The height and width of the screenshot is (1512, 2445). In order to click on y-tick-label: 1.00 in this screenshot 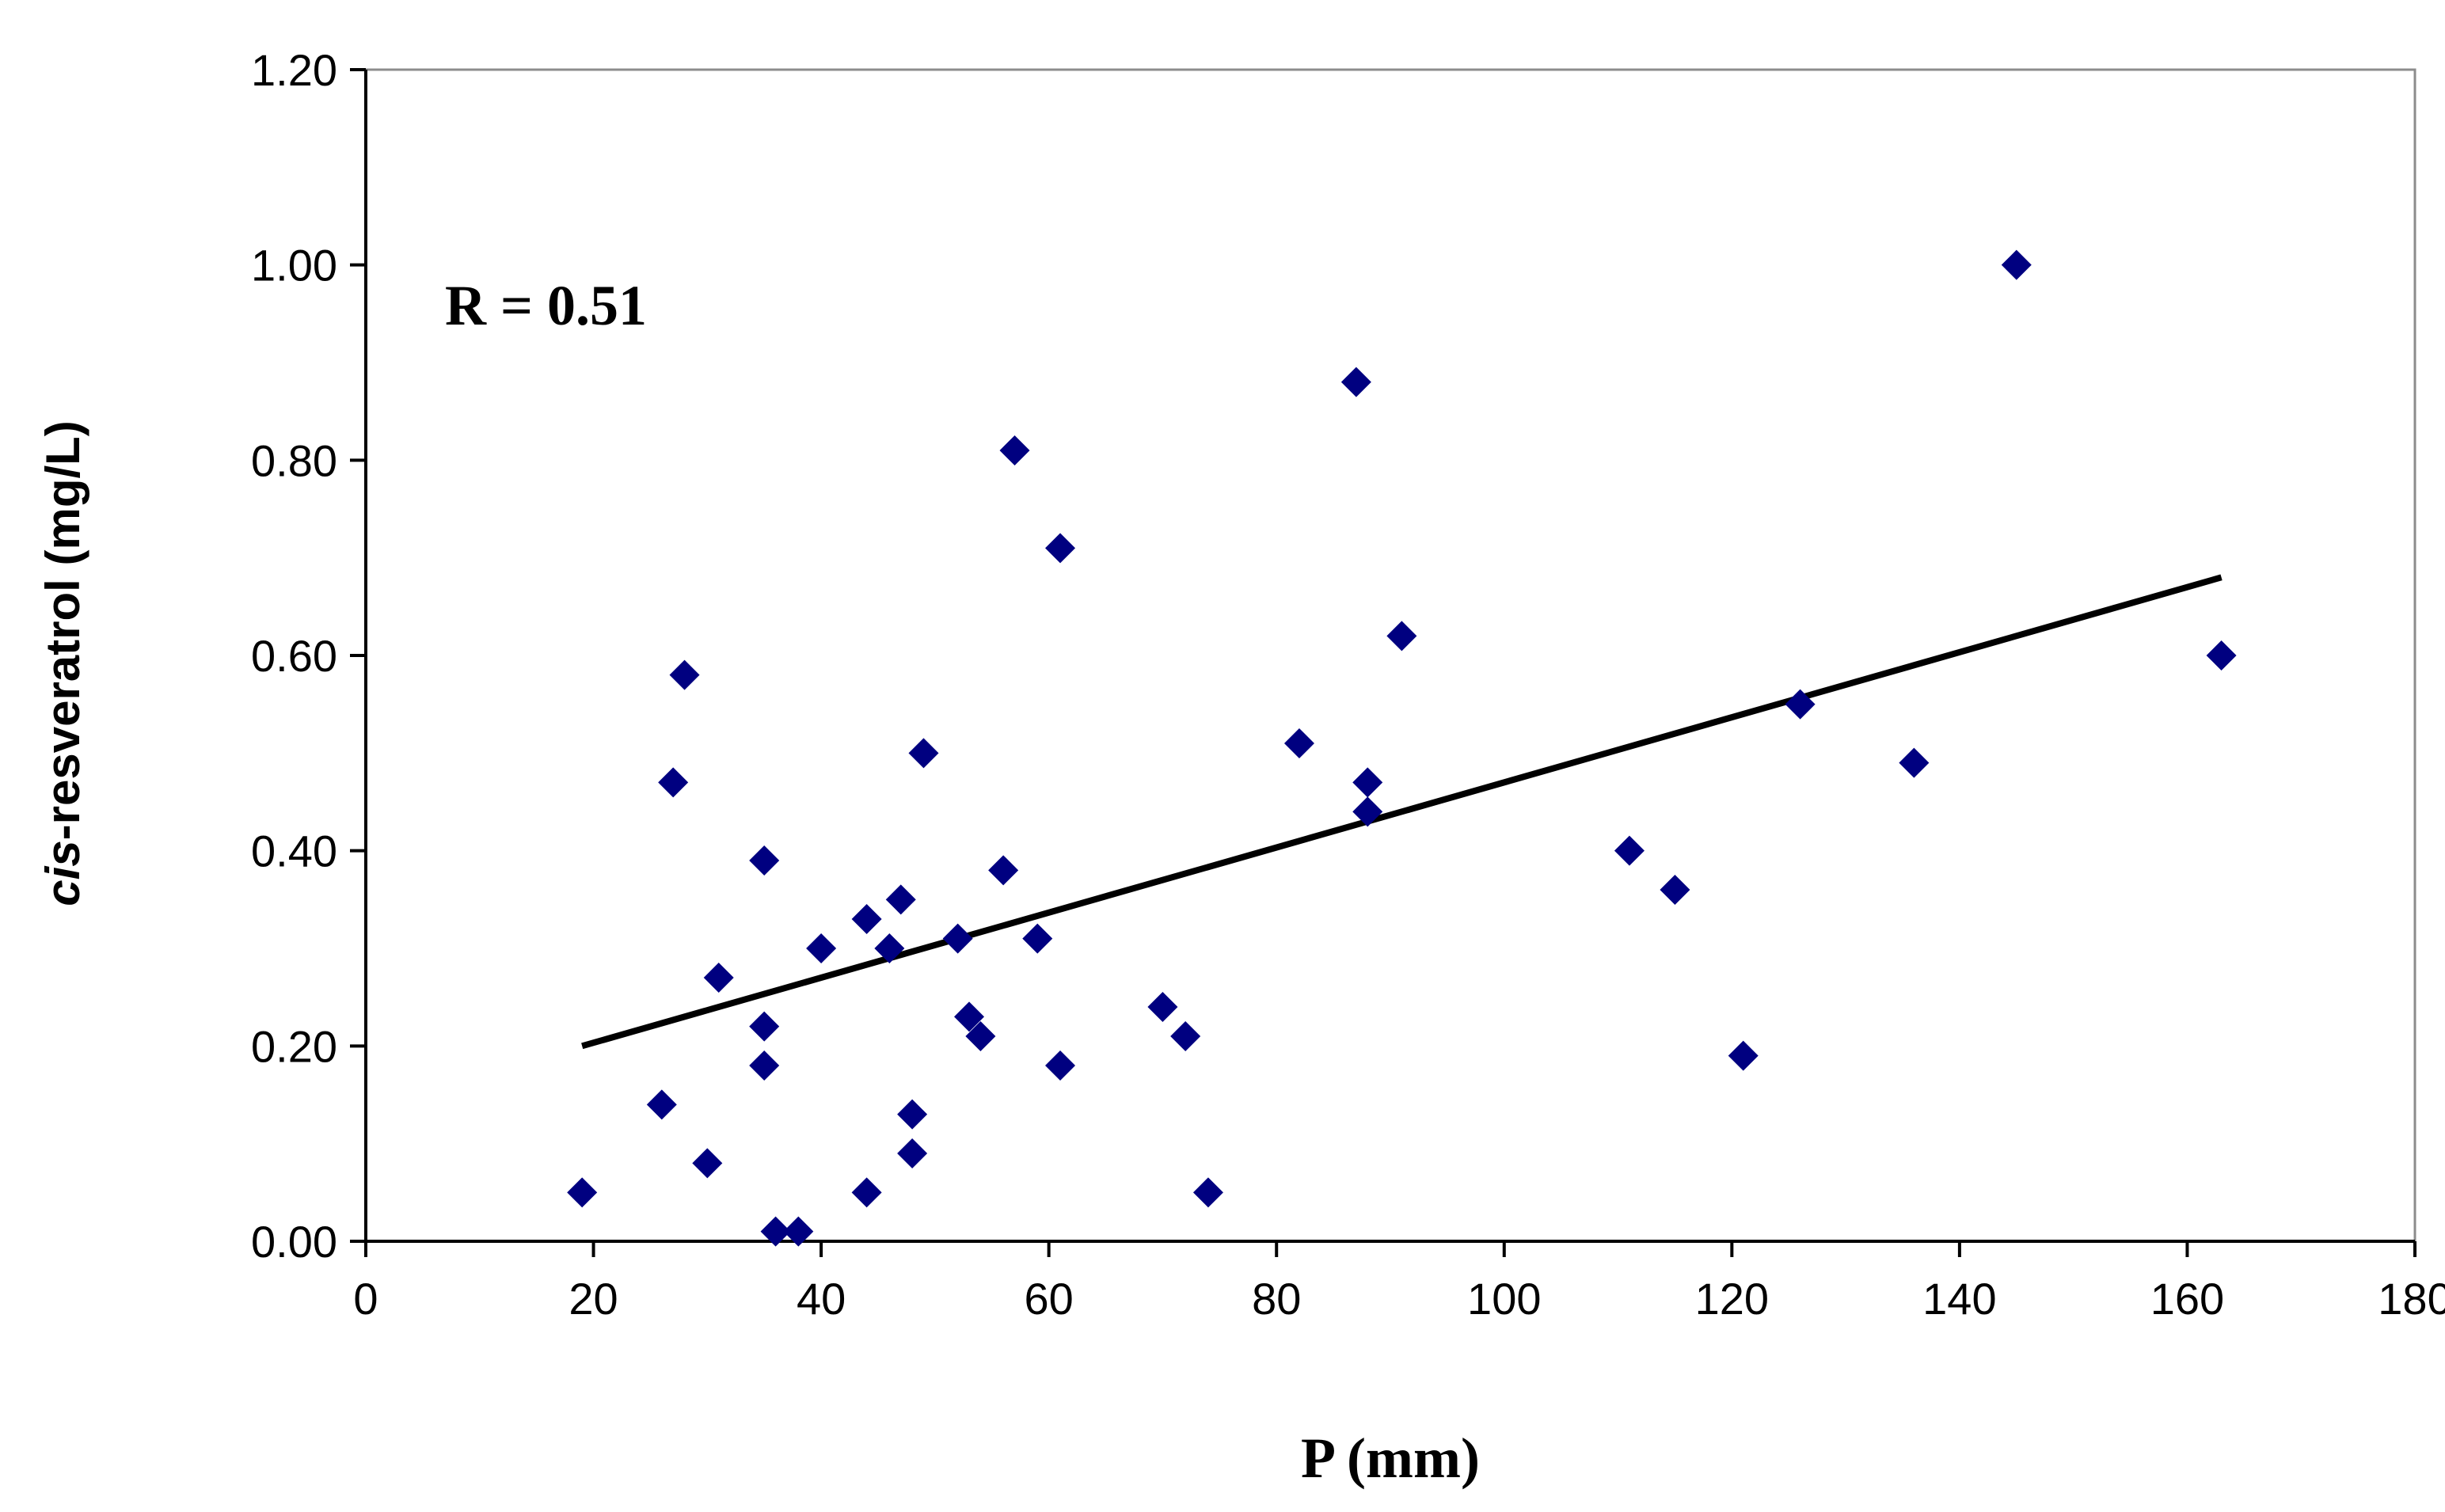, I will do `click(294, 266)`.